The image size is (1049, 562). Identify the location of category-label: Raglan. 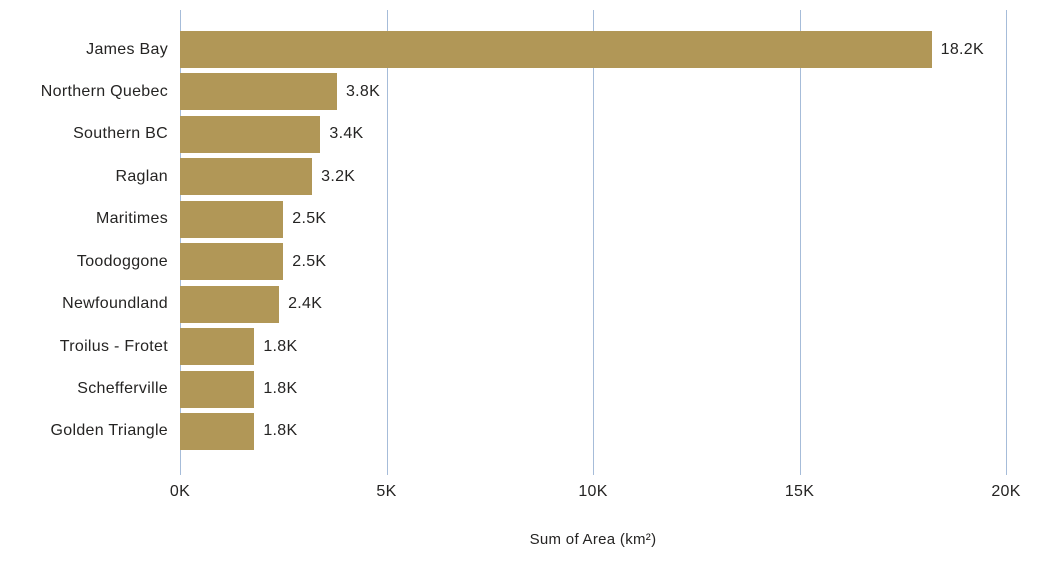
(141, 176).